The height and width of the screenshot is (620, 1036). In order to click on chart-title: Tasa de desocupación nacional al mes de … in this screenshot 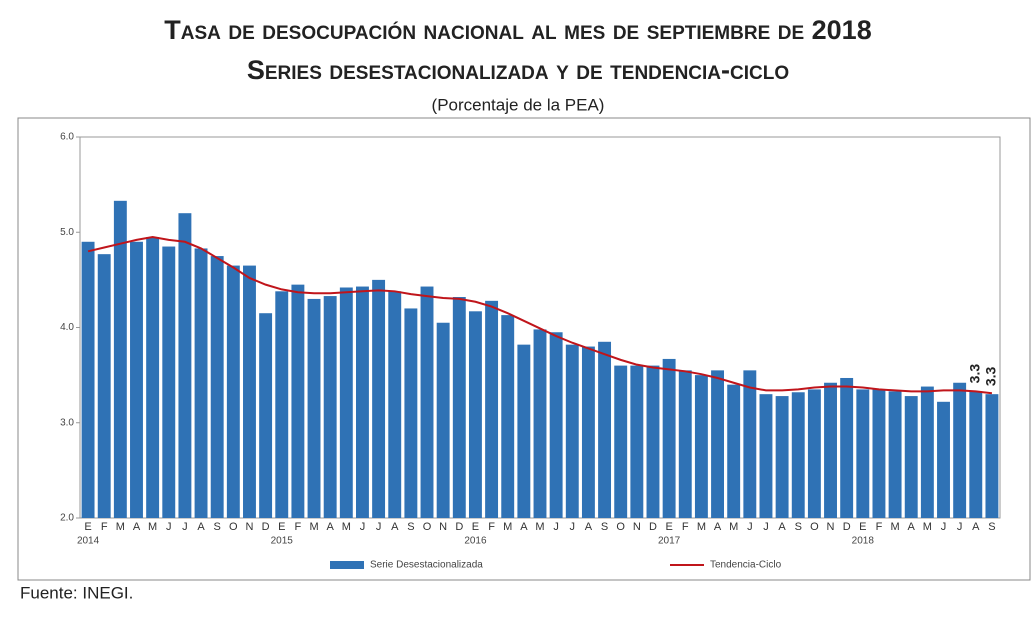, I will do `click(517, 30)`.